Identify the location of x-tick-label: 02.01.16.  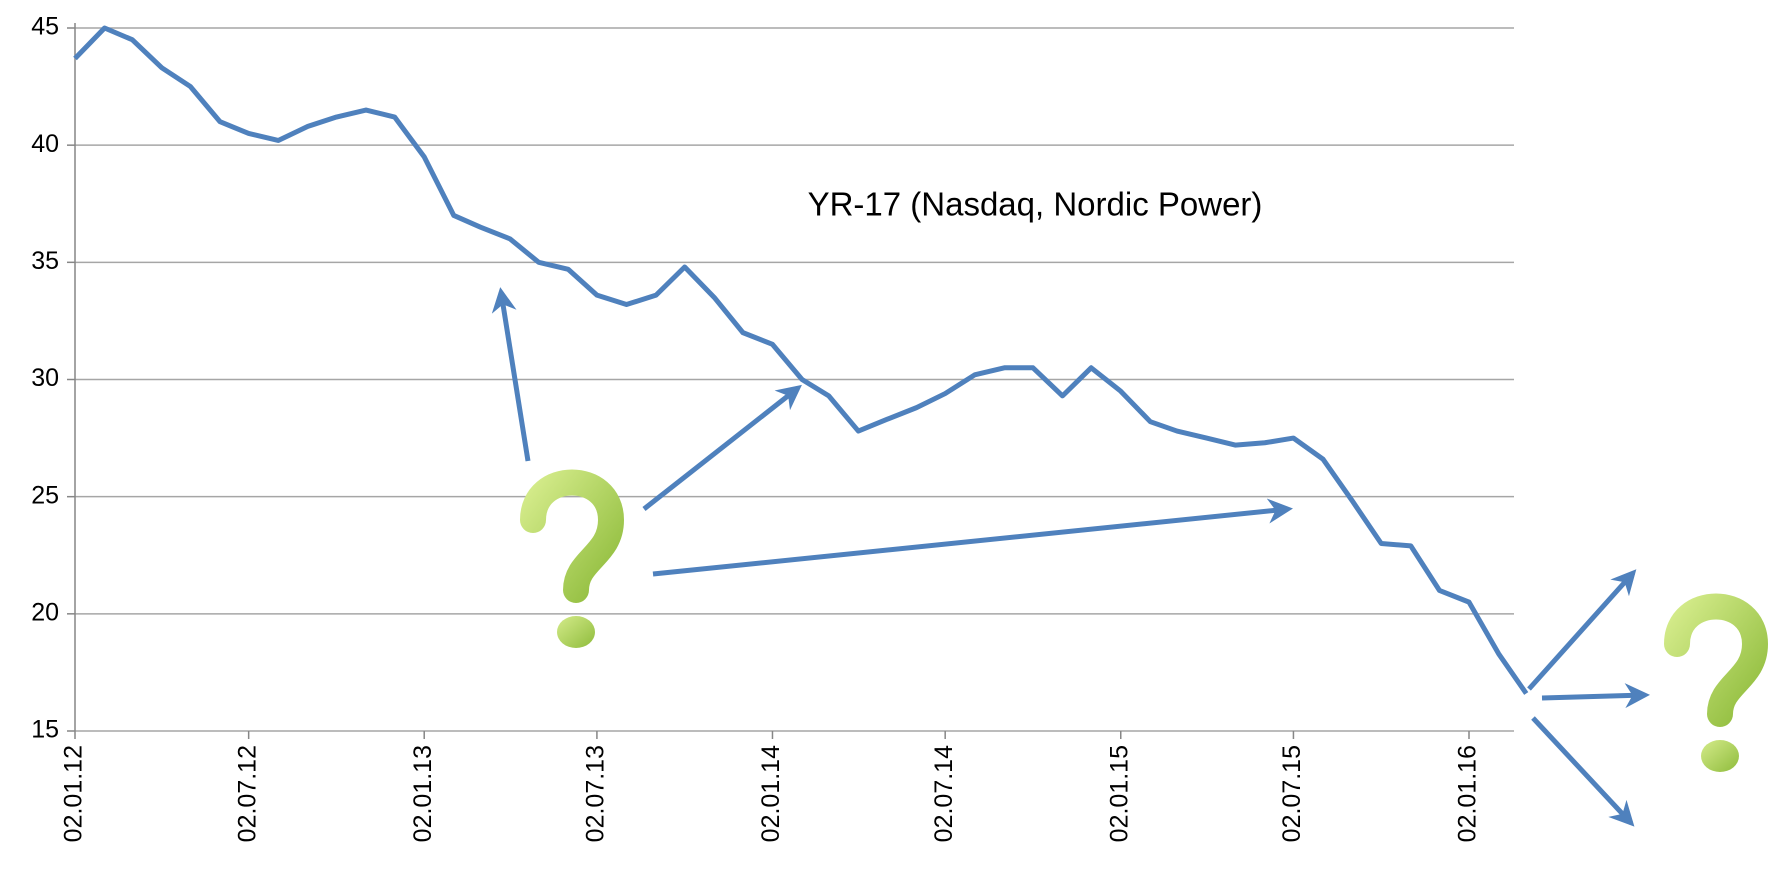
(1468, 793).